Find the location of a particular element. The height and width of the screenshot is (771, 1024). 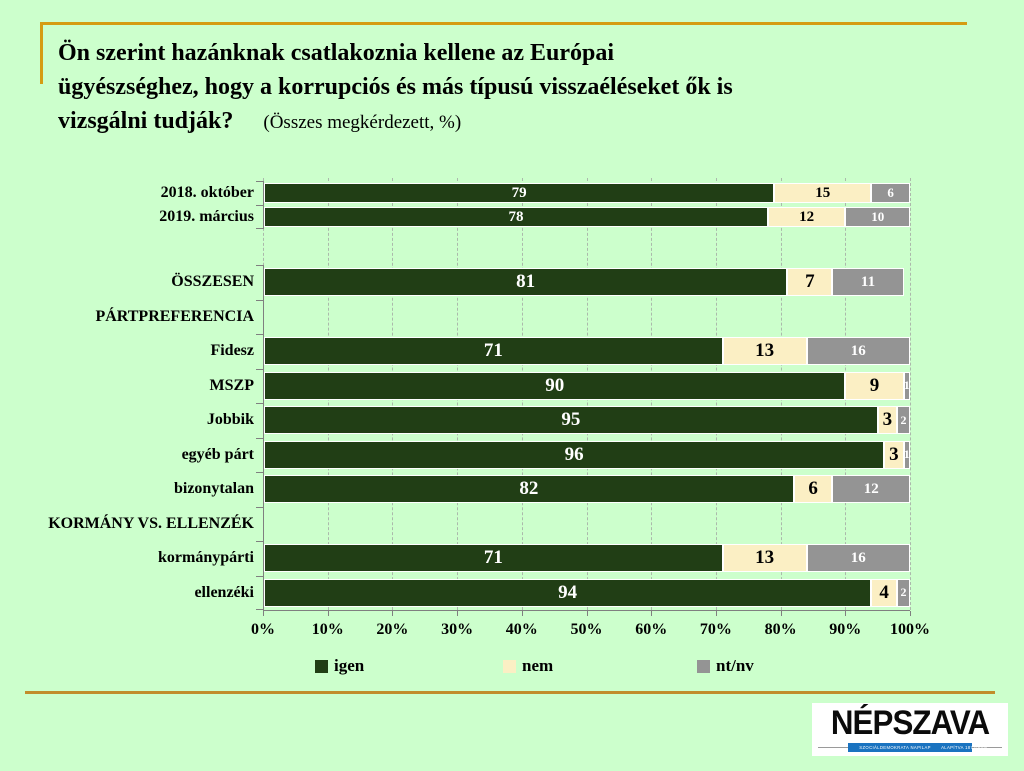

category-label: egyéb párt is located at coordinates (217, 454).